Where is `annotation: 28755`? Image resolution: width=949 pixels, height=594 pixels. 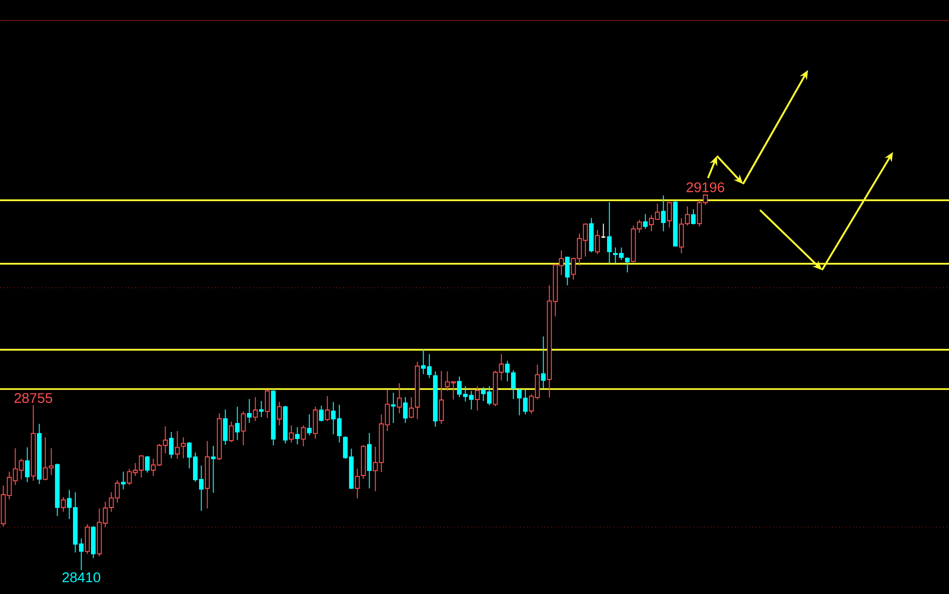
annotation: 28755 is located at coordinates (33, 398).